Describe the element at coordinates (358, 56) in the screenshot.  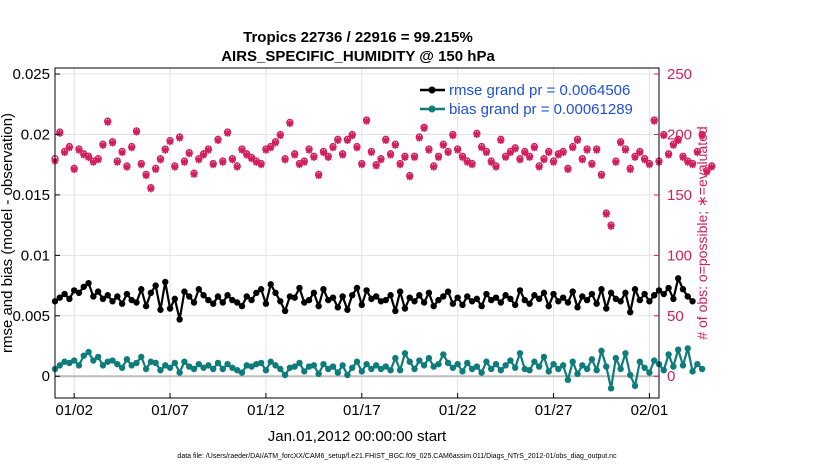
I see `chart-subtitle: AIRS_SPECIFIC_HUMIDITY @ 150 hPa` at that location.